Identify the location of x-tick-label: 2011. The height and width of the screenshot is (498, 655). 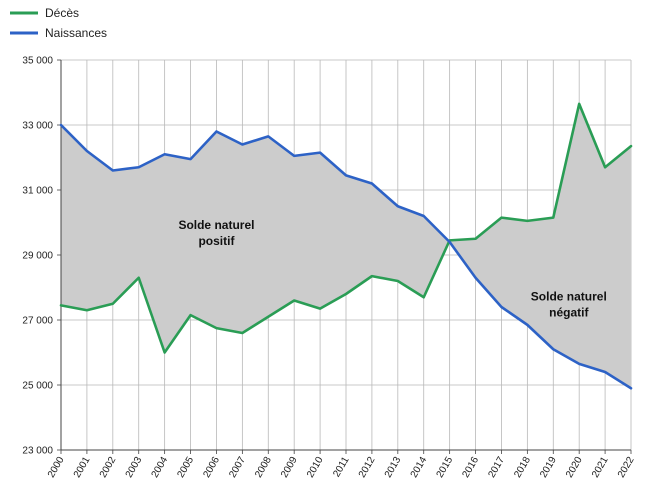
(341, 467).